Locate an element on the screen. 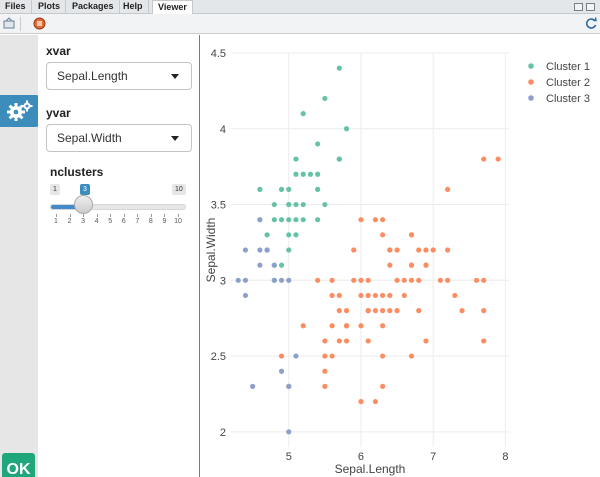 Image resolution: width=600 pixels, height=477 pixels. xvar-select: Sepal.Length is located at coordinates (119, 76).